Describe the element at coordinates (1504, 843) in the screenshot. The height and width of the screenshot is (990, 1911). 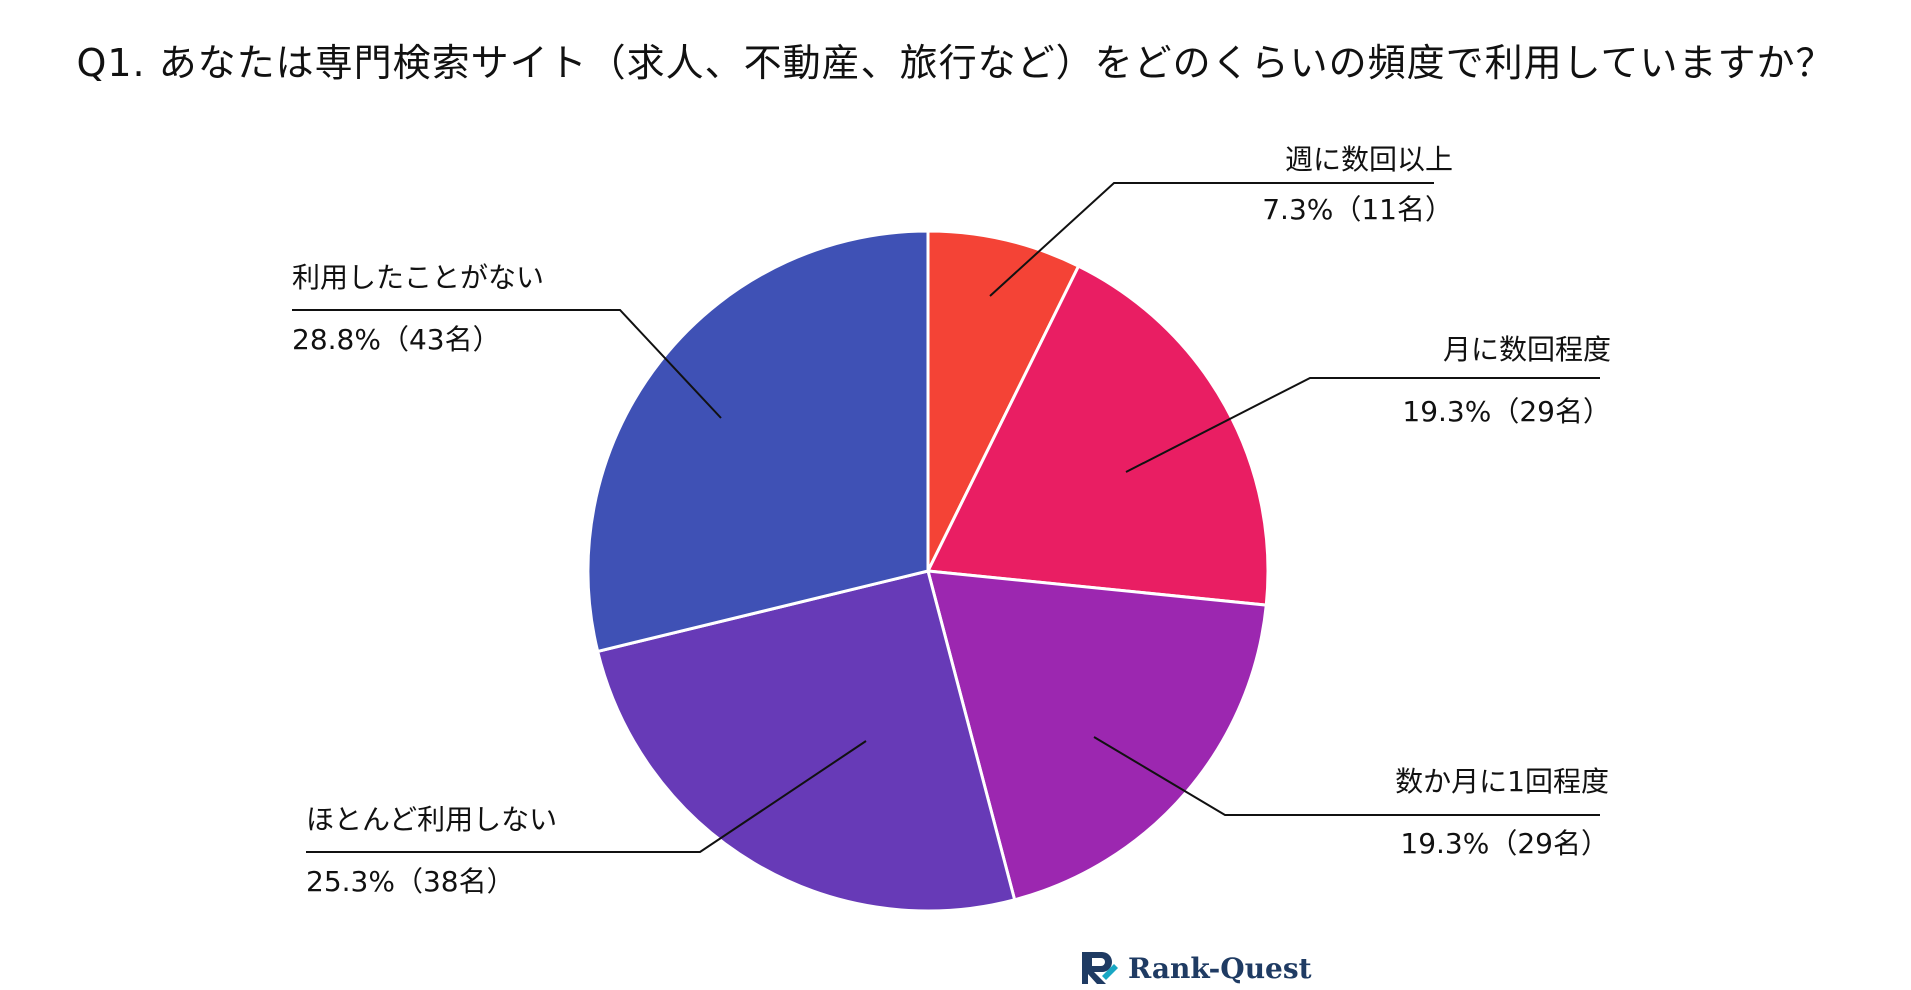
I see `slice-2-value: 19.3%（29名）` at that location.